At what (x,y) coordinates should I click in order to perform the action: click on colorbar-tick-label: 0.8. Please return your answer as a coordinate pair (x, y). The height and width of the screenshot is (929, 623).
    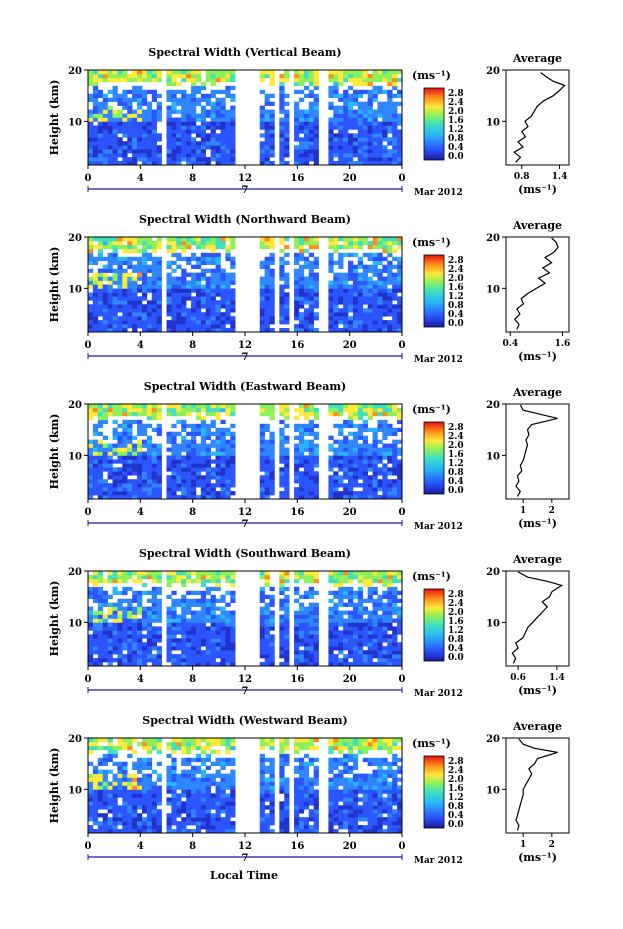
    Looking at the image, I should click on (456, 640).